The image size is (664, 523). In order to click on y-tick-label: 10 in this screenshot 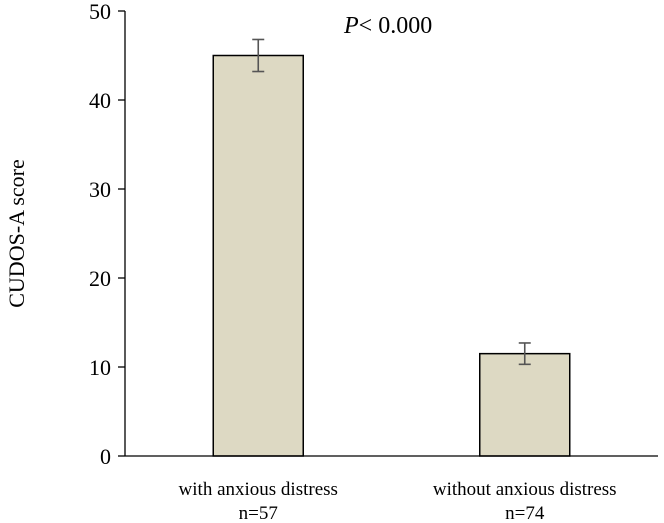, I will do `click(100, 367)`.